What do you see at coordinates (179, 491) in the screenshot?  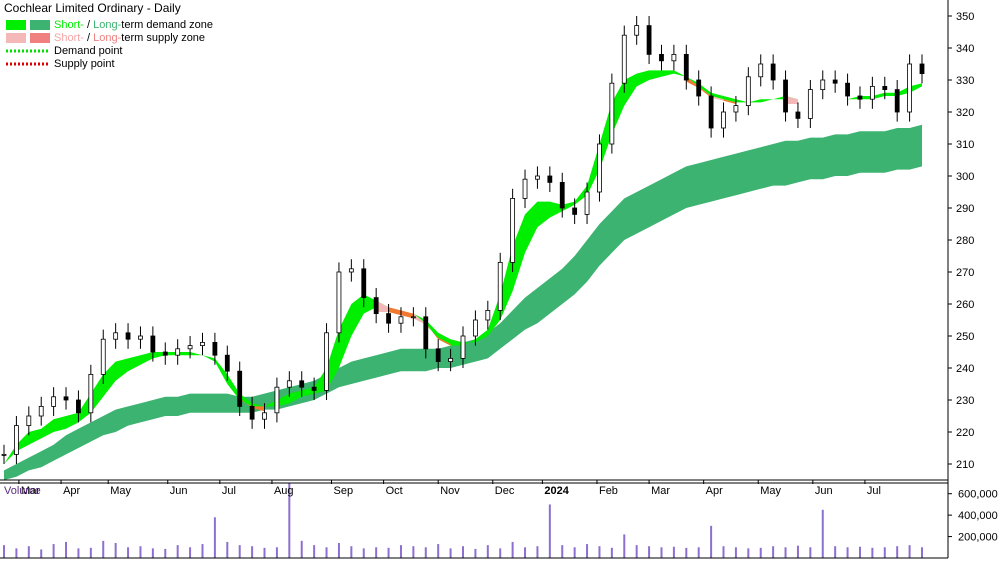 I see `month-label: Jun` at bounding box center [179, 491].